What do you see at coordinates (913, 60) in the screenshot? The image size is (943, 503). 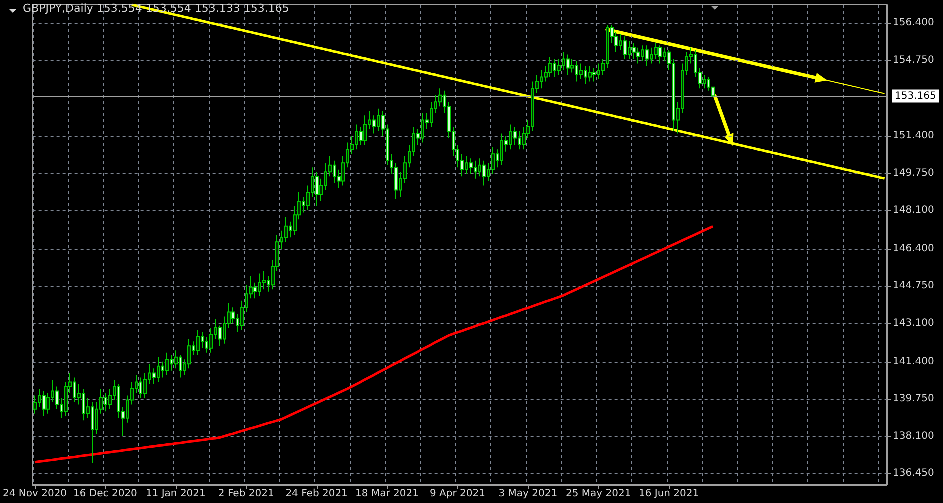 I see `y-tick-label: 154.750` at bounding box center [913, 60].